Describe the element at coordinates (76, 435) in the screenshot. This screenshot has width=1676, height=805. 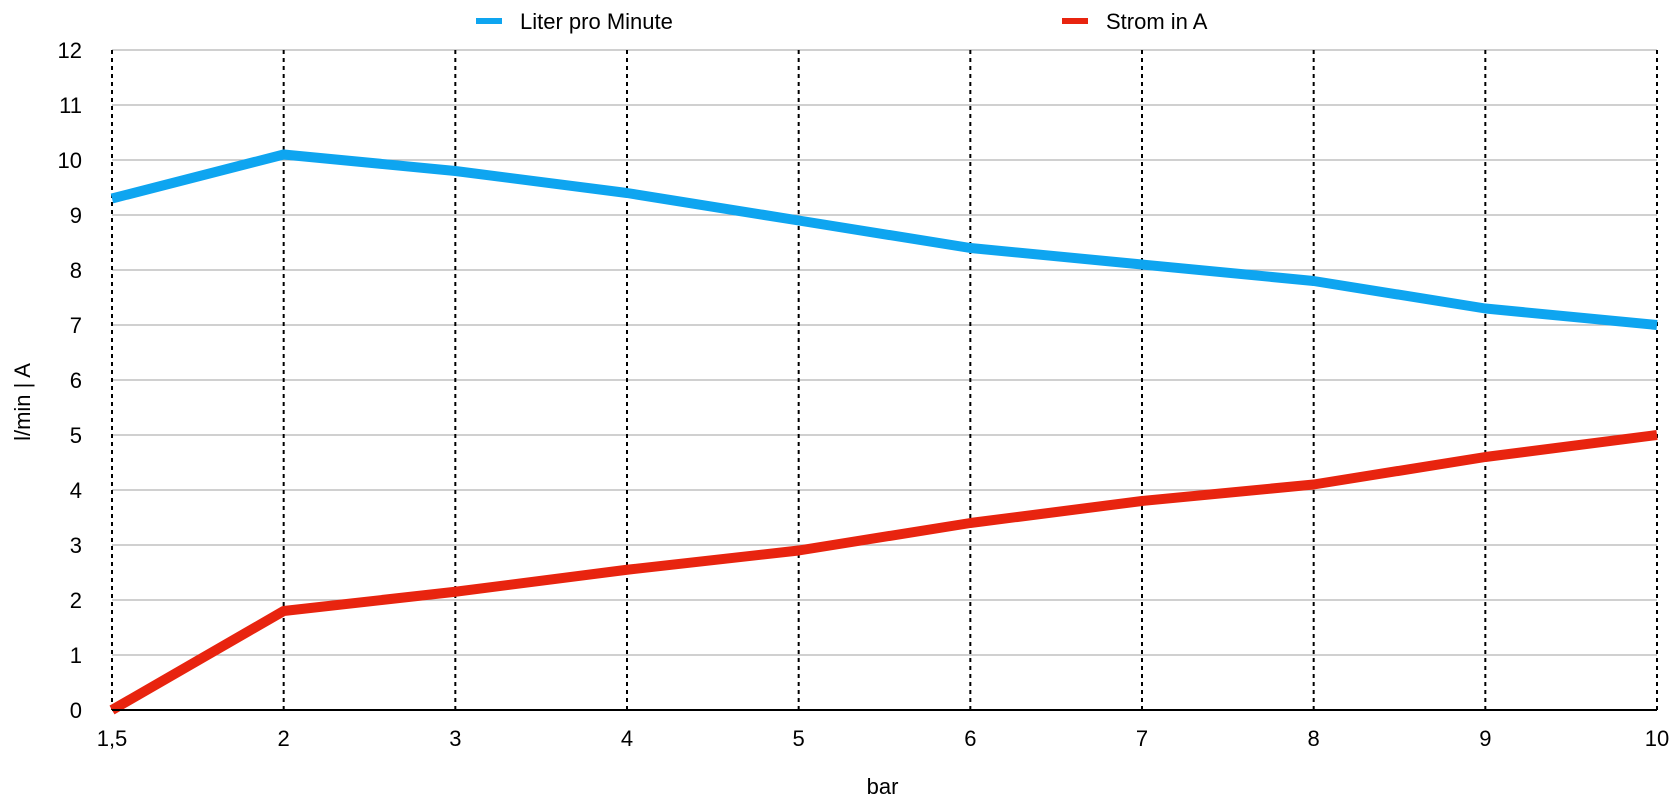
I see `y-tick-label: 5` at that location.